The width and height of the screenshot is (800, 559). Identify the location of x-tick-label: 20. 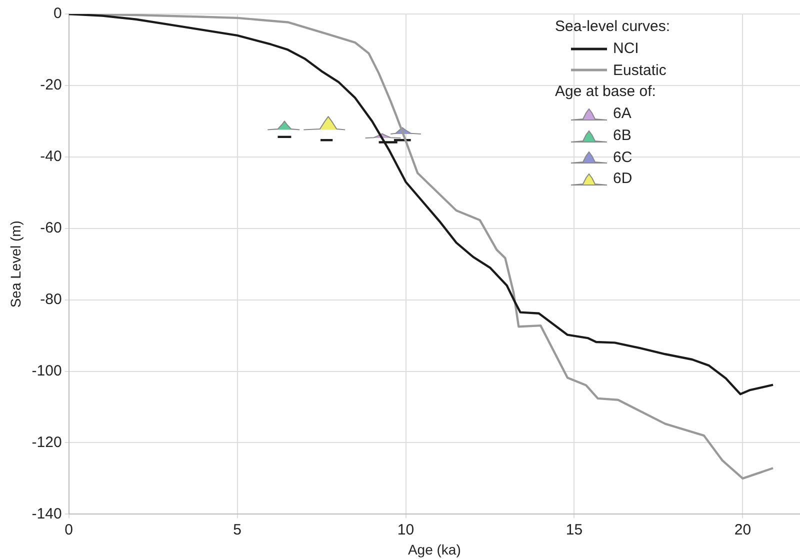
(743, 529).